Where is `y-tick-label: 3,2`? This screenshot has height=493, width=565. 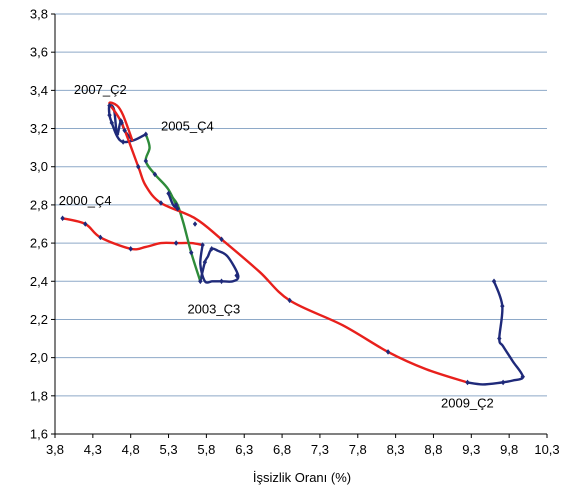 y-tick-label: 3,2 is located at coordinates (39, 128).